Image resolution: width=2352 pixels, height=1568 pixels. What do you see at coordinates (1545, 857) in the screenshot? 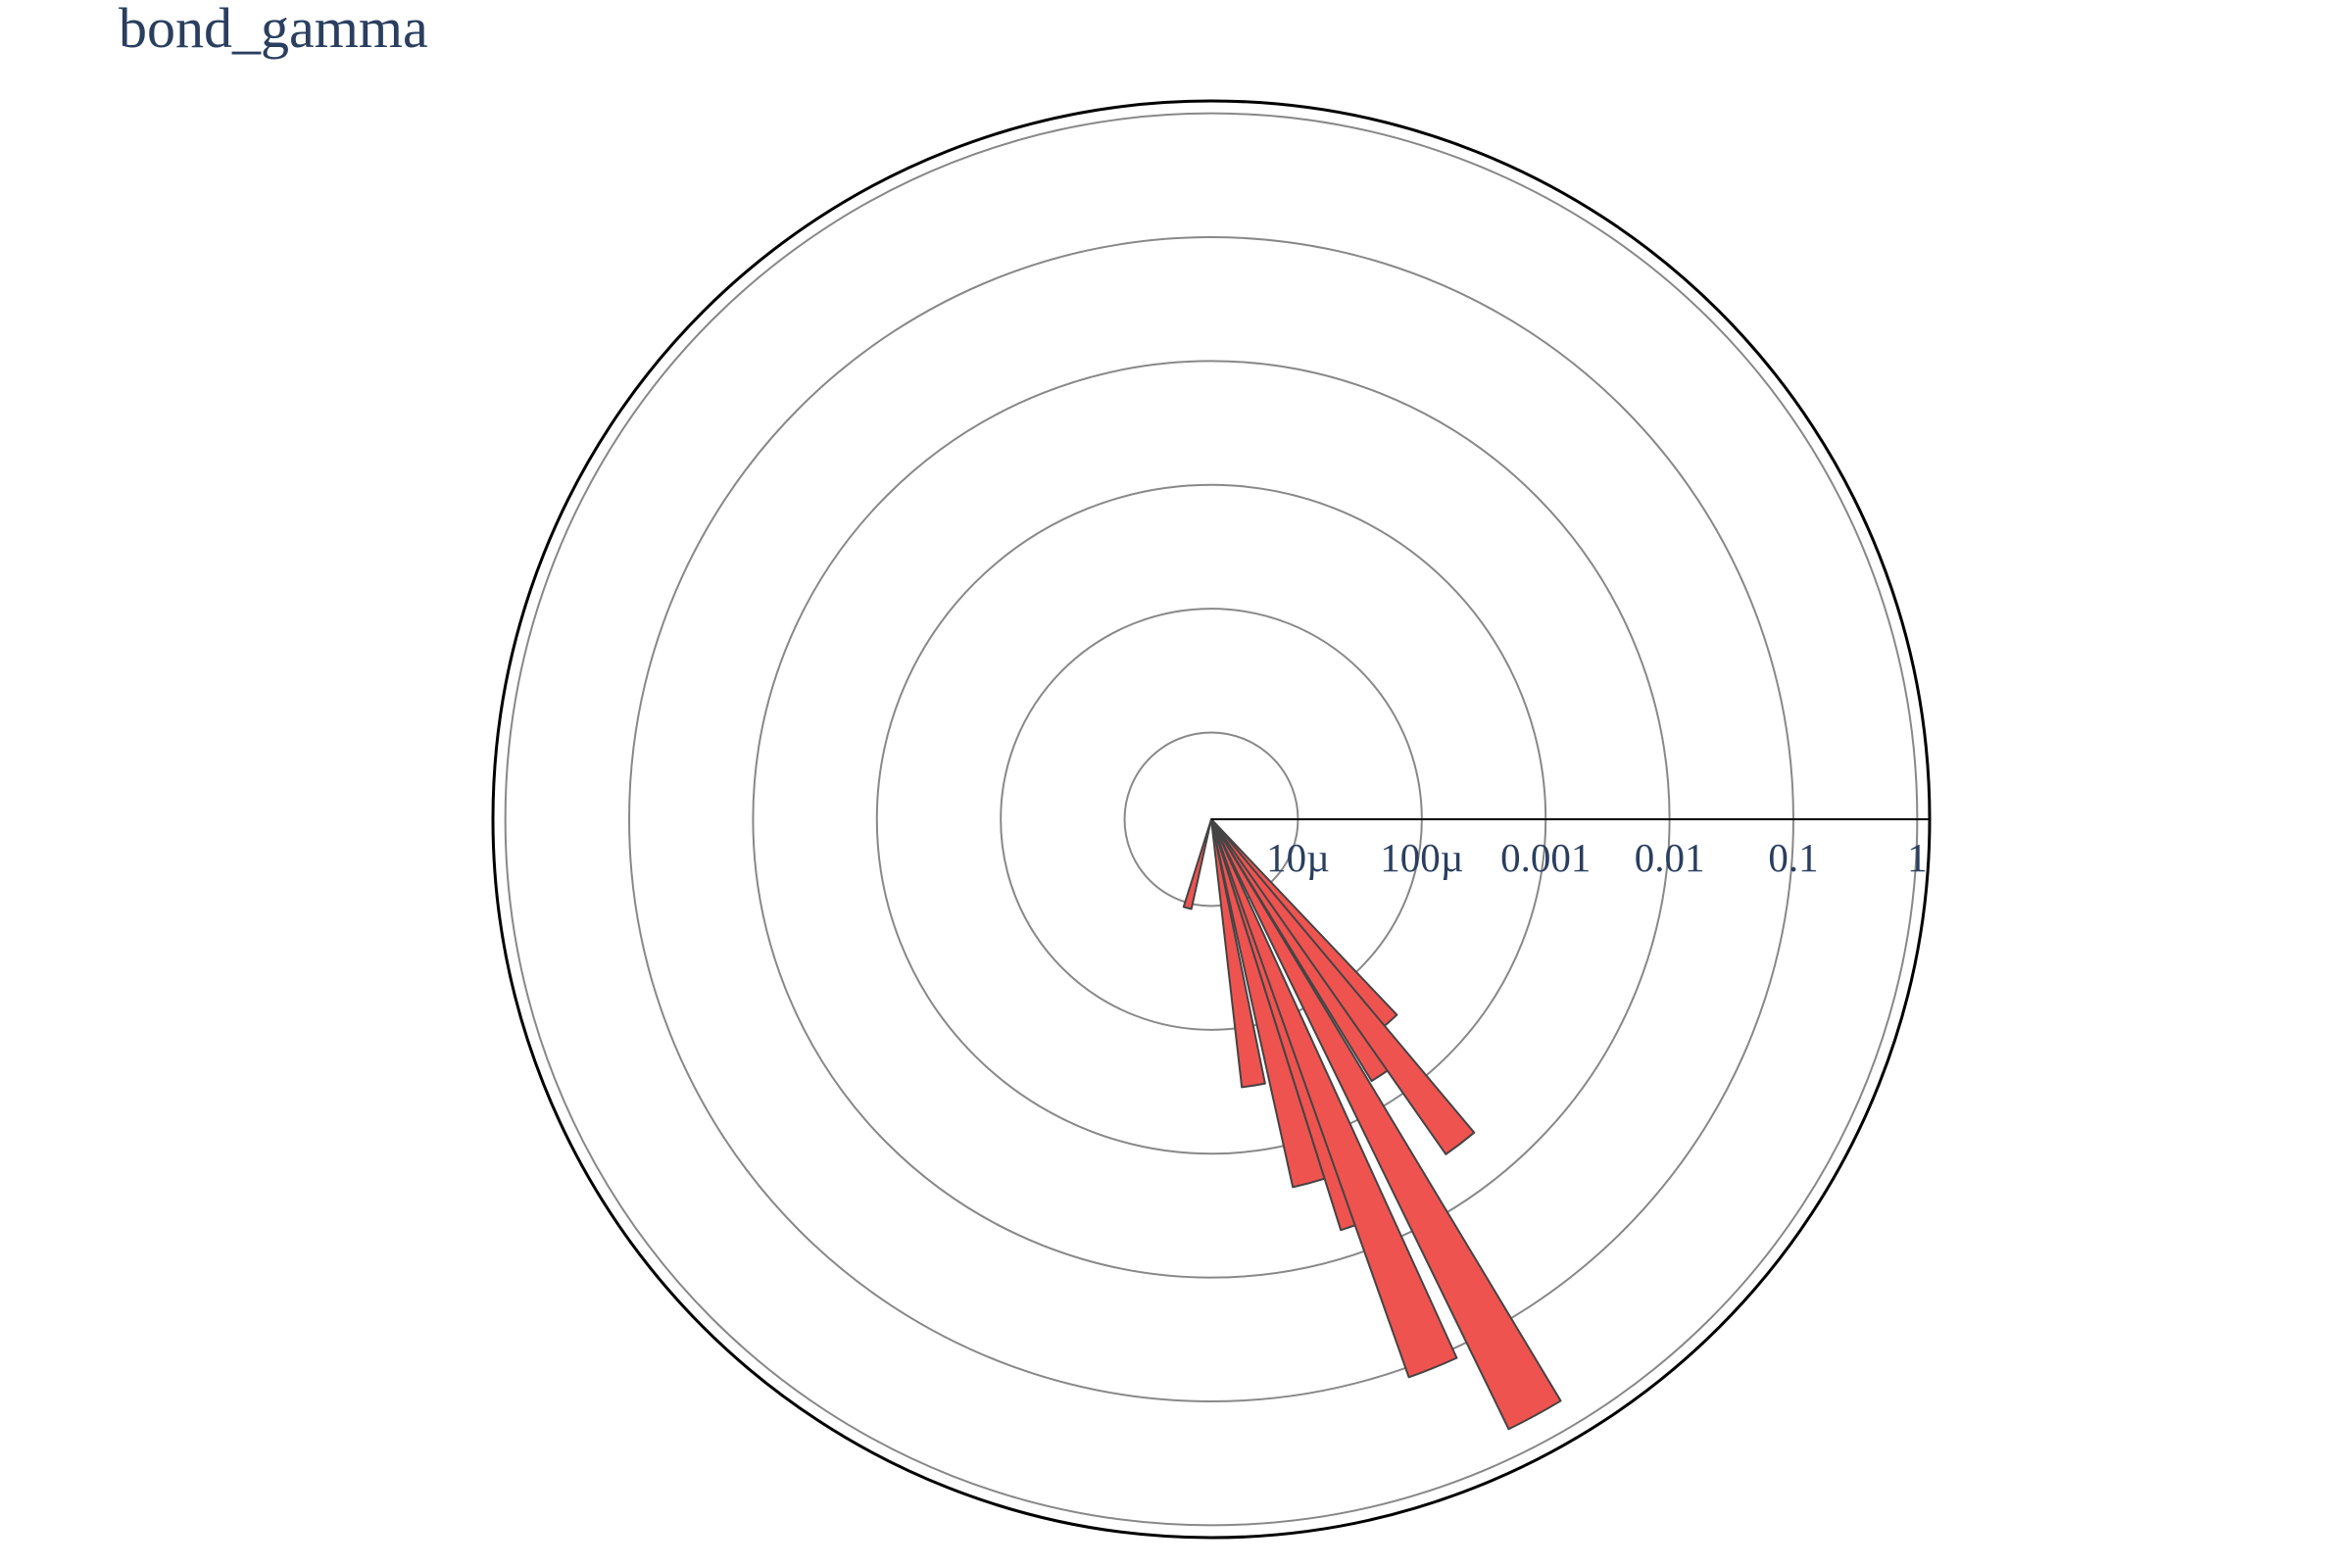
I see `radial-tick-label-2: 0.001` at bounding box center [1545, 857].